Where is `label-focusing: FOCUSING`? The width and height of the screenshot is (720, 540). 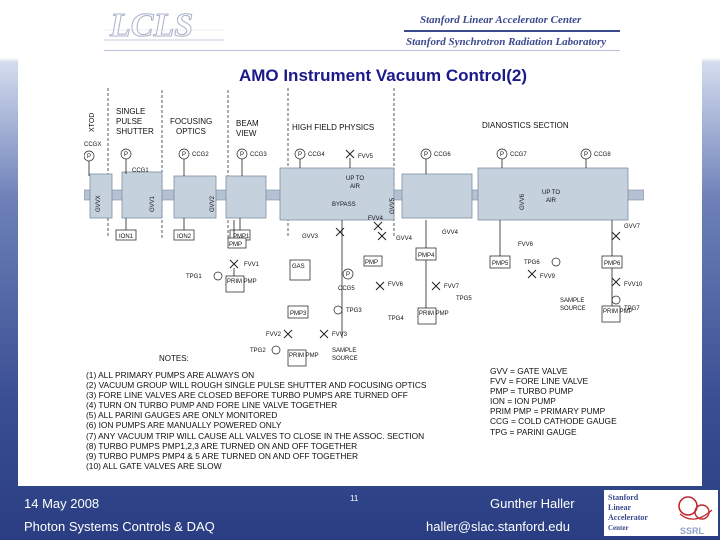
label-focusing: FOCUSING is located at coordinates (191, 121).